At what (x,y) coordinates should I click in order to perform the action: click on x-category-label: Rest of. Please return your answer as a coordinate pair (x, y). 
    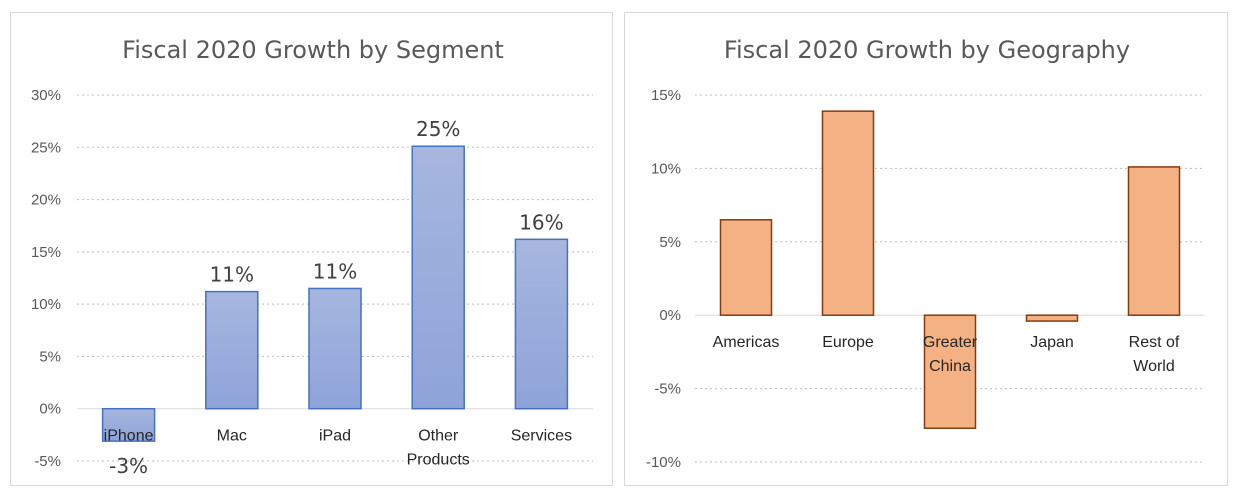
    Looking at the image, I should click on (1154, 342).